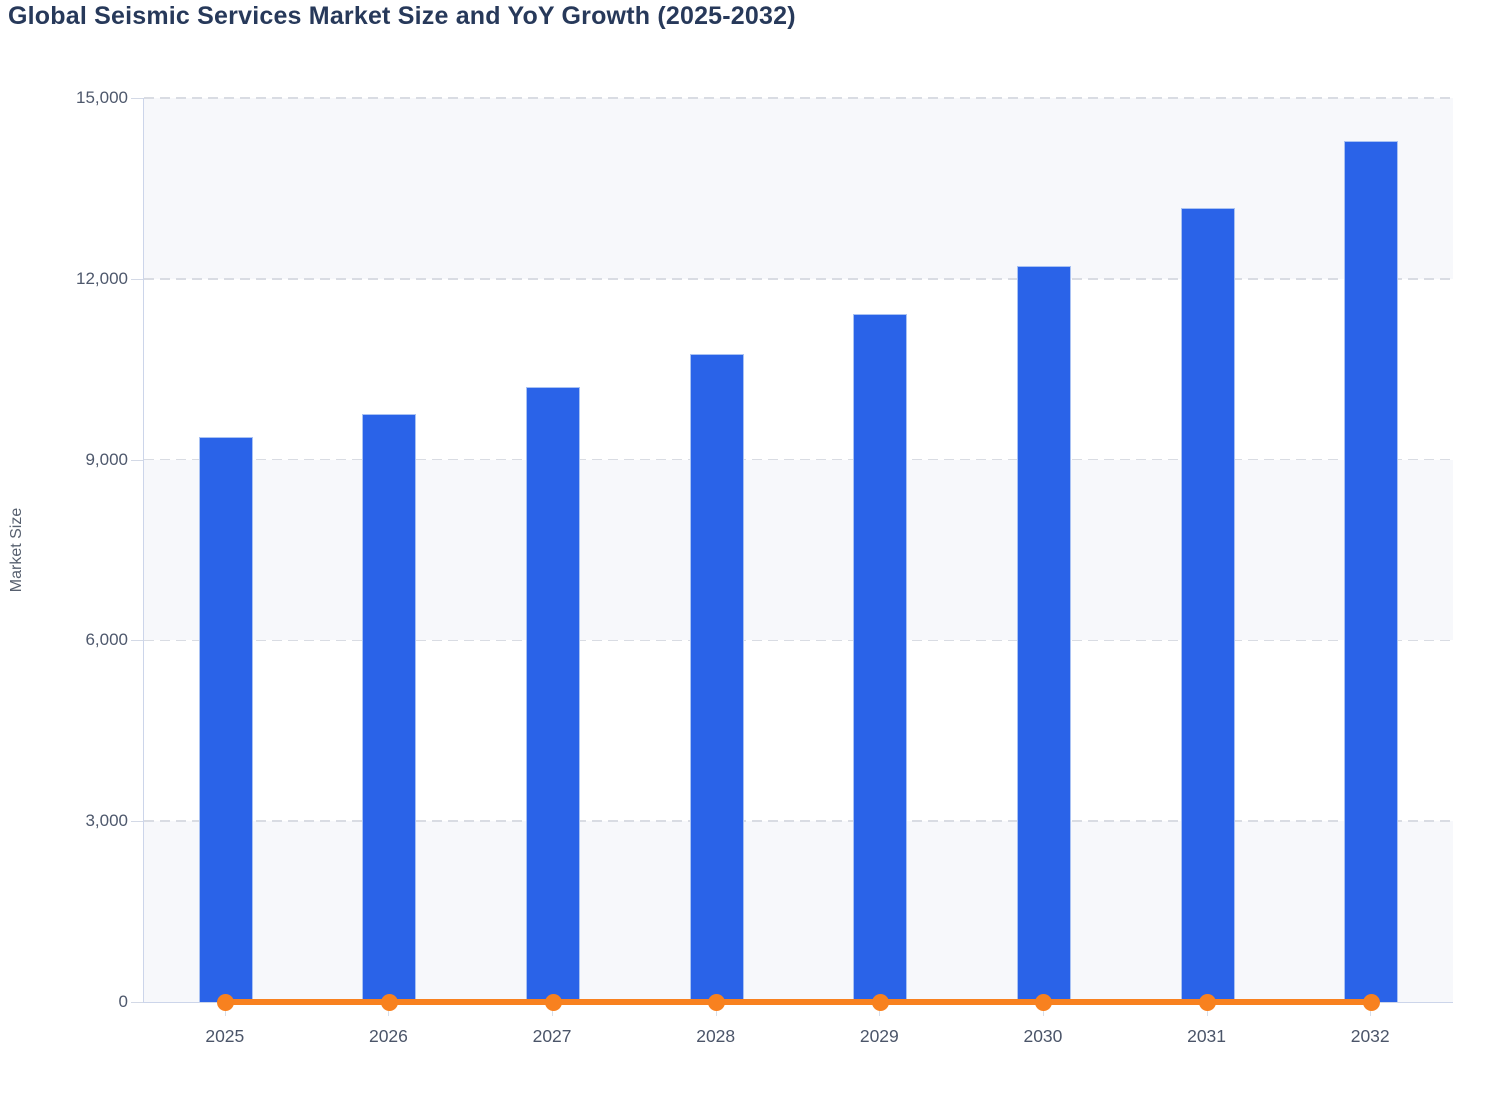  I want to click on x-label-2029: 2029, so click(879, 1036).